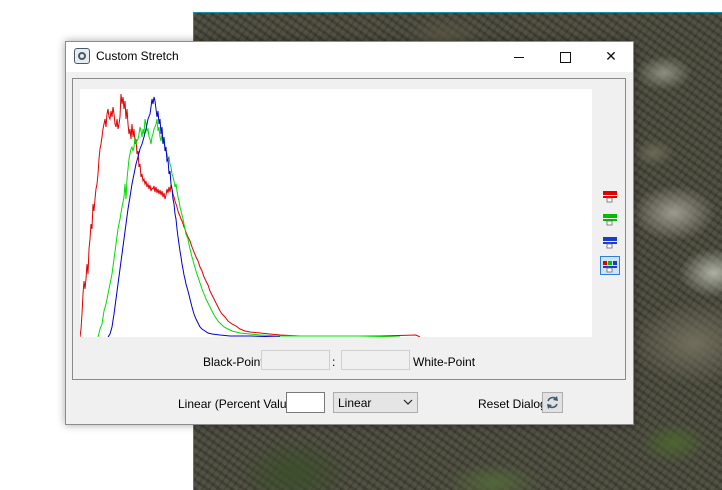 The height and width of the screenshot is (490, 722). I want to click on reset-dialog-label: Reset Dialog, so click(512, 404).